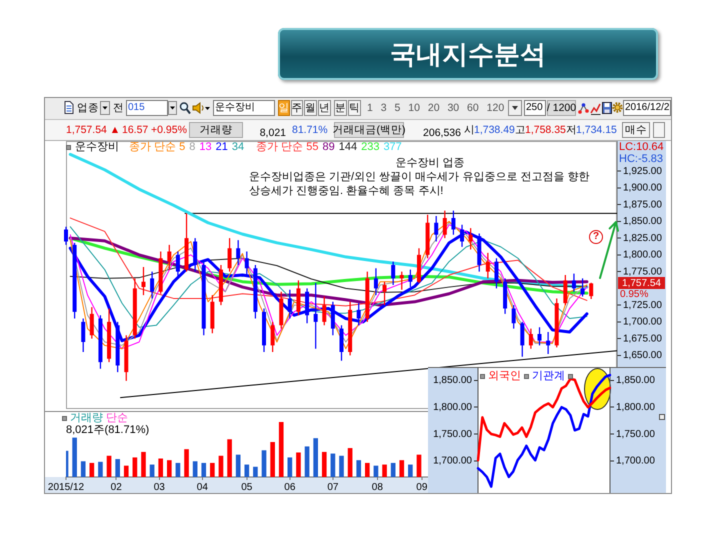 The height and width of the screenshot is (535, 710). I want to click on text: 업종, so click(88, 108).